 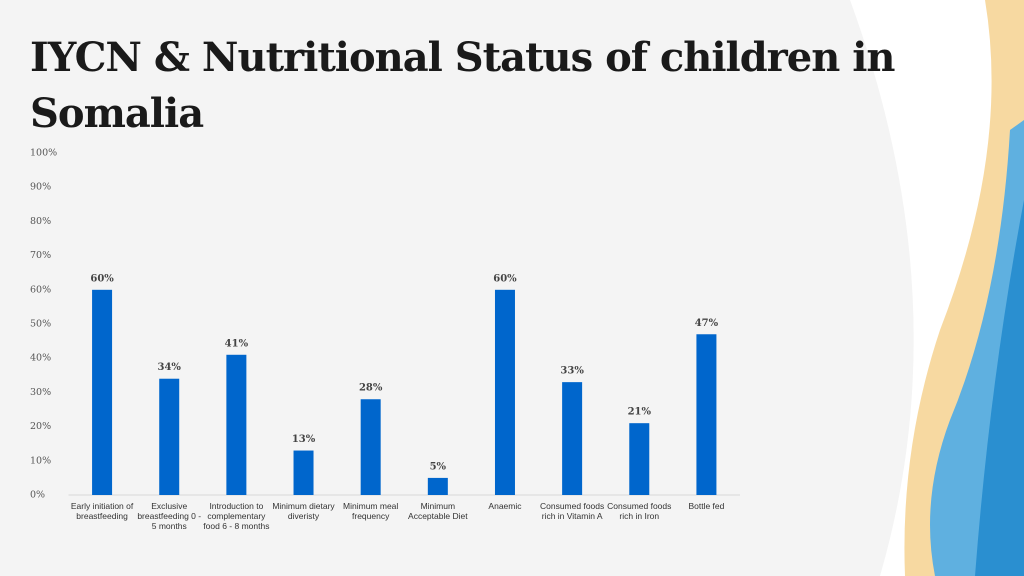 I want to click on y-tick-label: 50%, so click(x=40, y=324).